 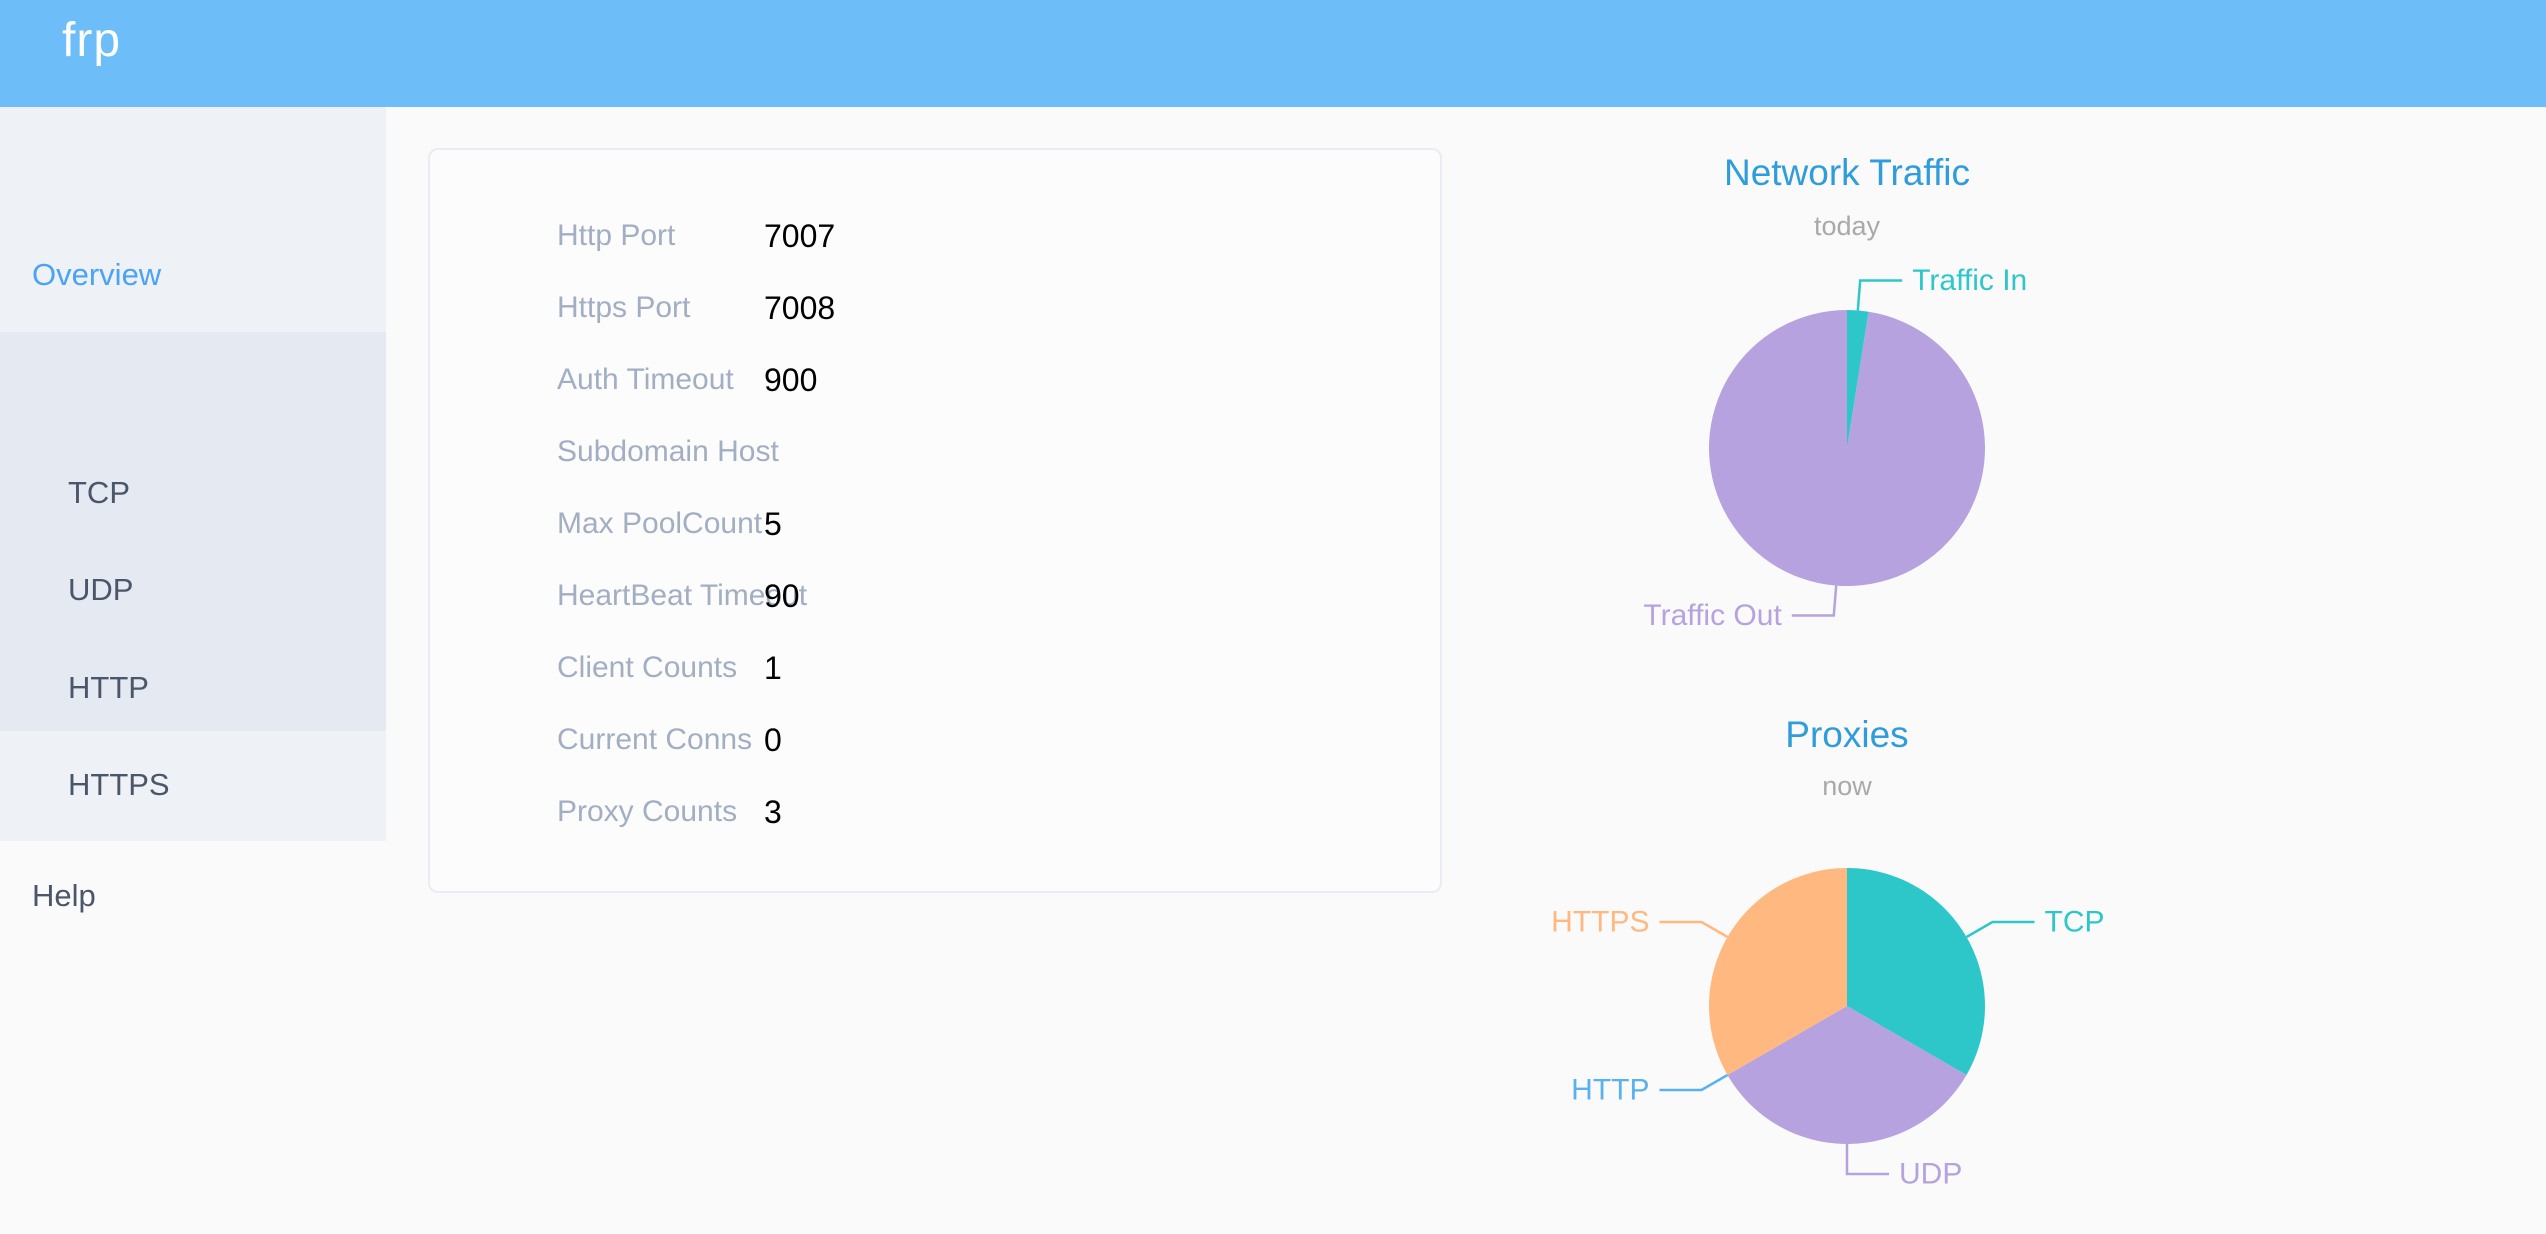 What do you see at coordinates (1600, 922) in the screenshot?
I see `pie-label-https: HTTPS` at bounding box center [1600, 922].